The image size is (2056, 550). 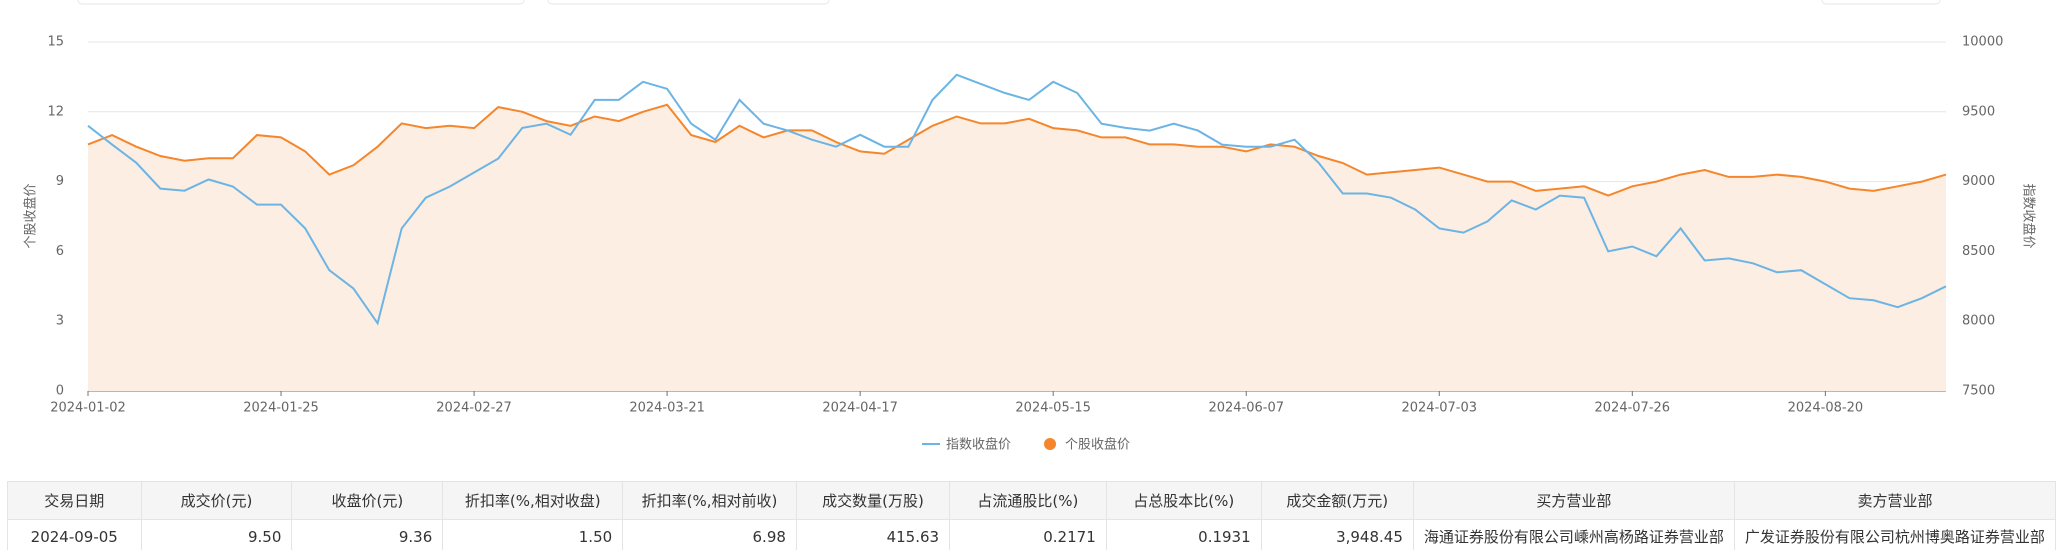 I want to click on y-tick-label: 3, so click(x=60, y=321).